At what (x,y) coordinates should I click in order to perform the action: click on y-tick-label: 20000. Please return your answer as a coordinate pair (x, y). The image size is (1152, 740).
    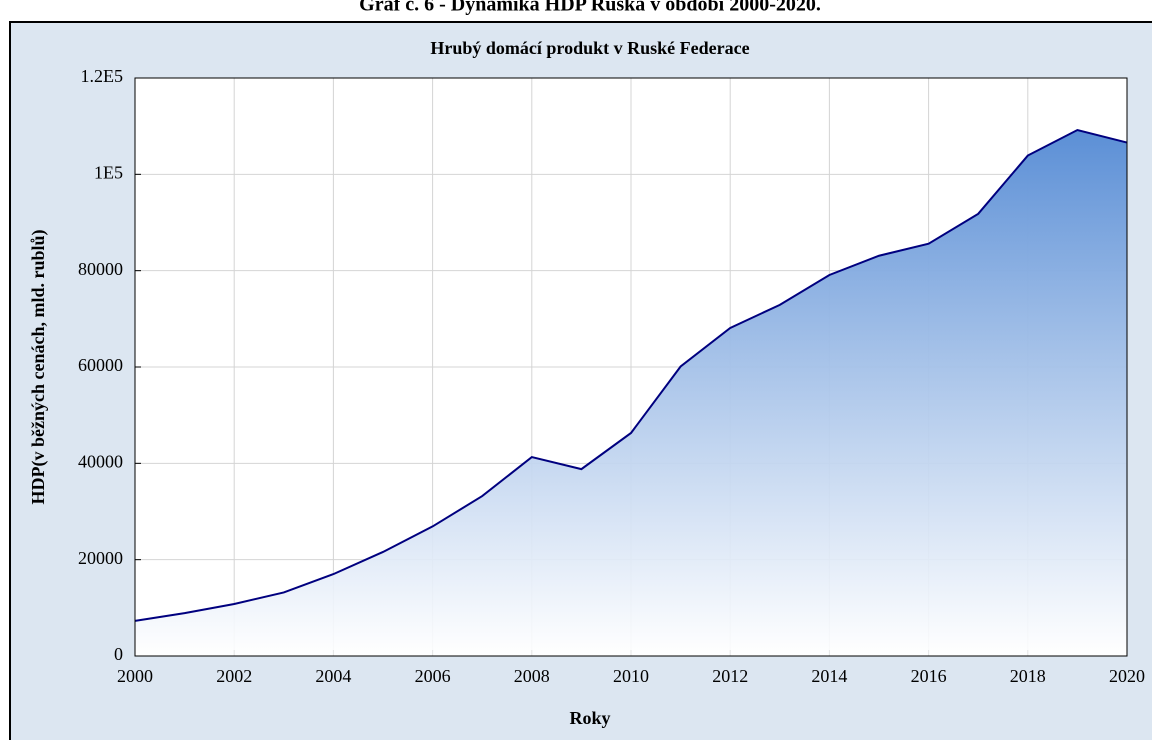
    Looking at the image, I should click on (100, 558).